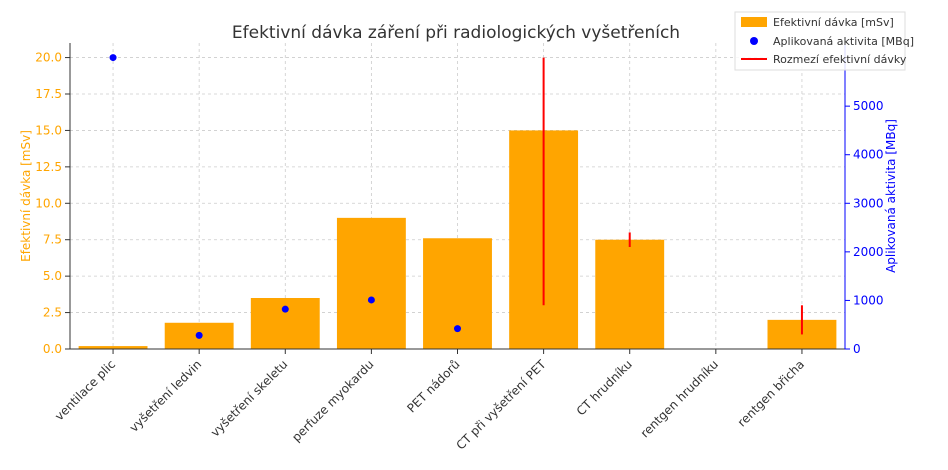 The height and width of the screenshot is (470, 948). I want to click on y2-tick-label: 1000, so click(868, 300).